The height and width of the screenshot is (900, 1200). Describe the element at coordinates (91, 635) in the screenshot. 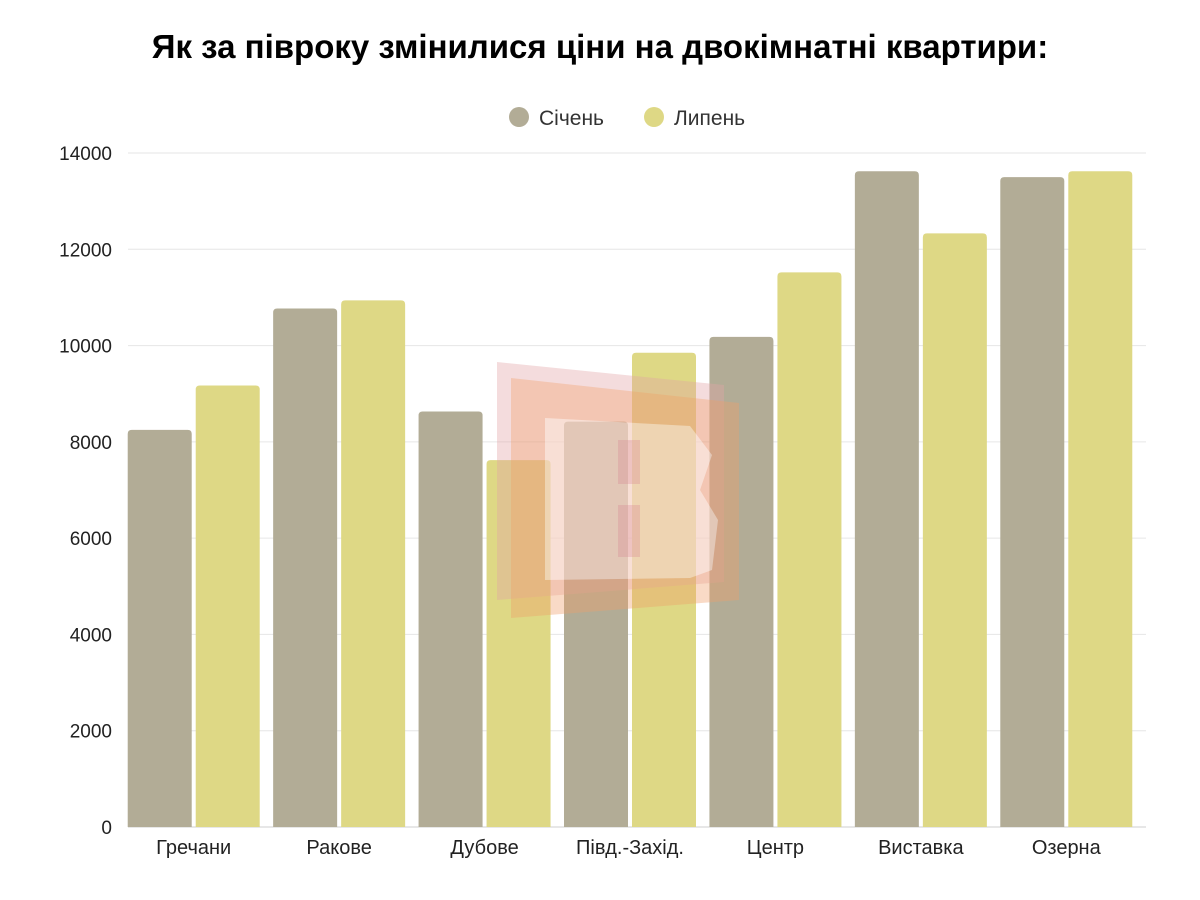

I see `y-tick-label: 4000` at that location.